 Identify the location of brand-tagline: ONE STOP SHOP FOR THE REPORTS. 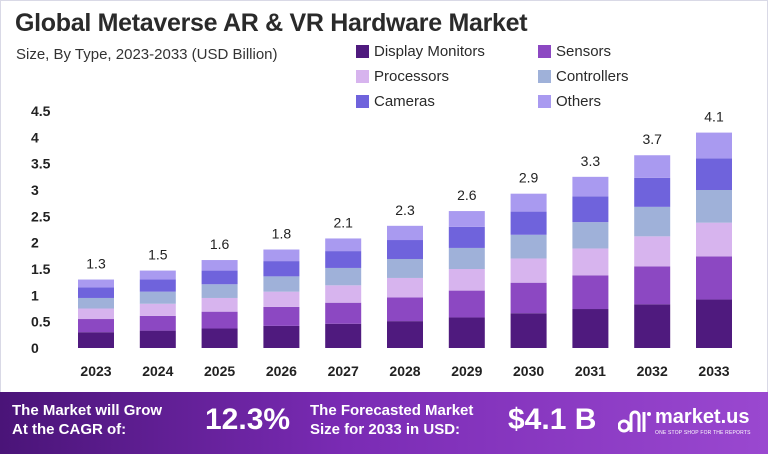
(703, 433).